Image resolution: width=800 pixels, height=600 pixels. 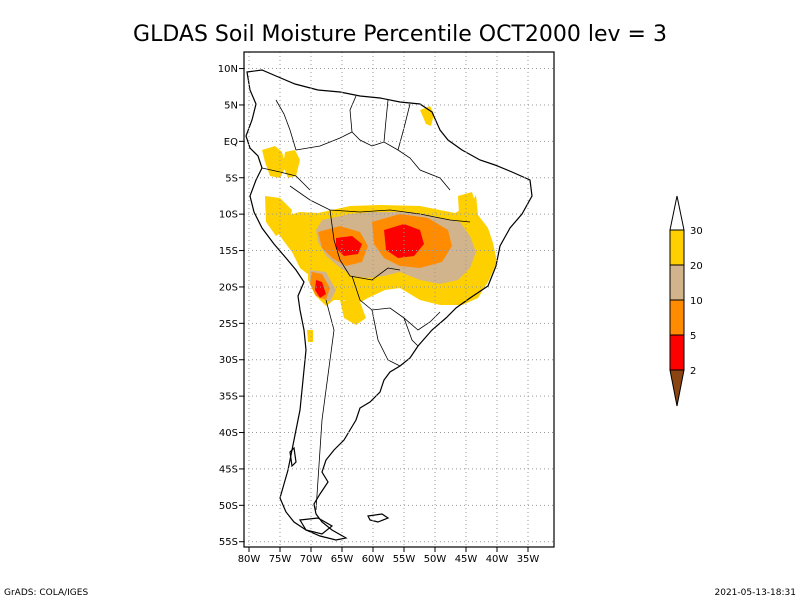 What do you see at coordinates (316, 526) in the screenshot?
I see `tierra-del-fuego` at bounding box center [316, 526].